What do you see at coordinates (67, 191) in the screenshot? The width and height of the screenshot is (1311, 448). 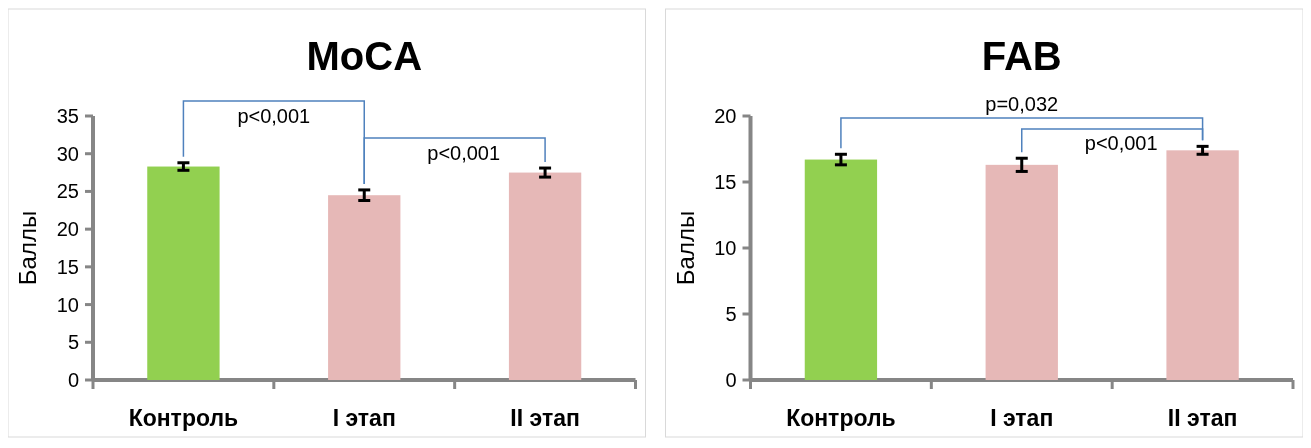 I see `y-tick-label: 25` at bounding box center [67, 191].